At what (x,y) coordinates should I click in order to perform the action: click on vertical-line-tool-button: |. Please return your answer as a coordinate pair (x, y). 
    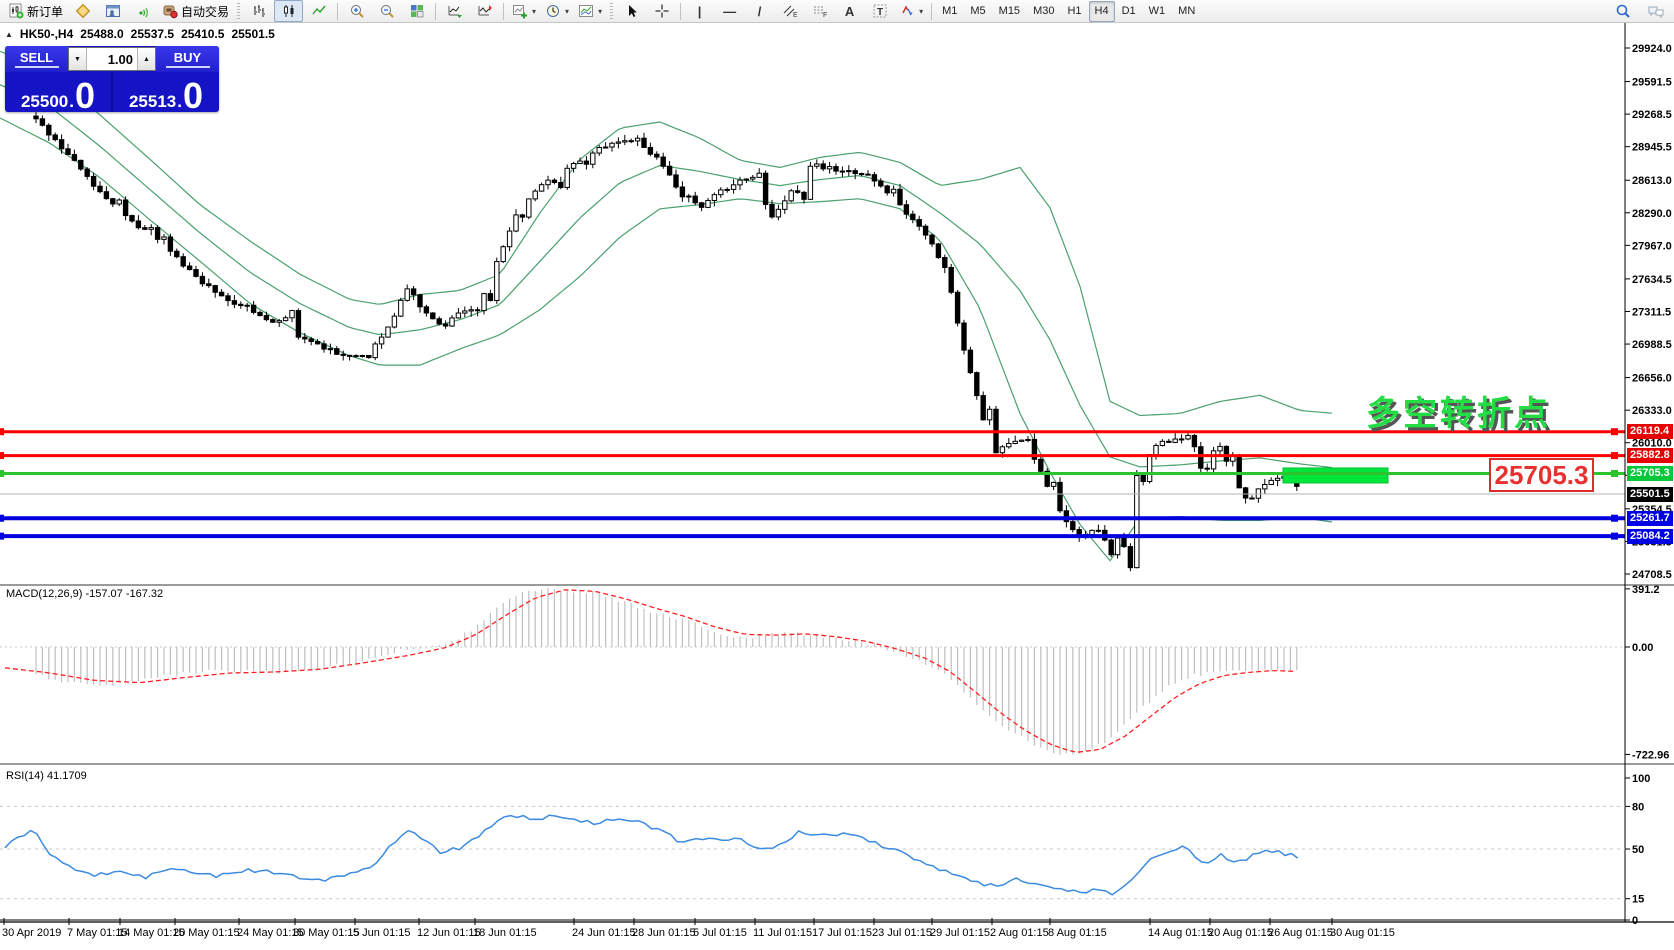
    Looking at the image, I should click on (699, 11).